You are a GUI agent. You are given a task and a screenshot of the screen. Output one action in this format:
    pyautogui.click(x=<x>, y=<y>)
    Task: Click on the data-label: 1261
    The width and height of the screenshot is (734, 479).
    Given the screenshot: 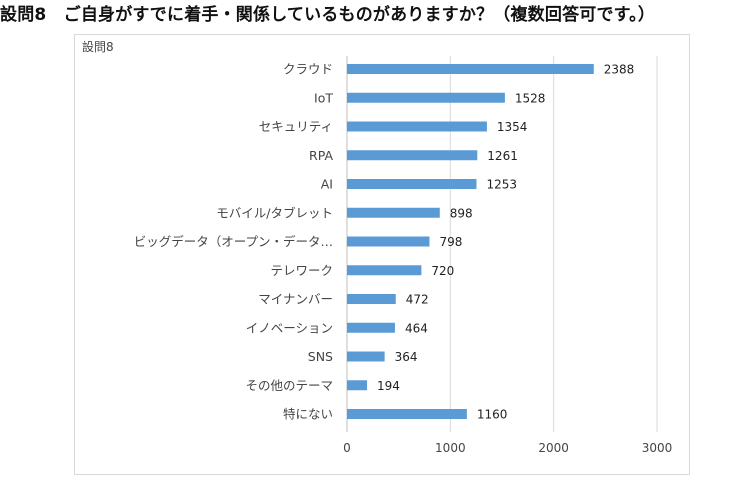 What is the action you would take?
    pyautogui.click(x=502, y=156)
    